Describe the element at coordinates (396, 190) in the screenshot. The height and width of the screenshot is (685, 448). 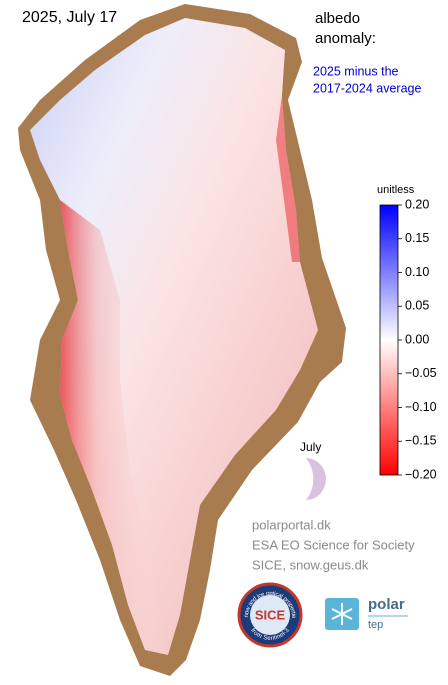
I see `colorbar-label: unitless` at that location.